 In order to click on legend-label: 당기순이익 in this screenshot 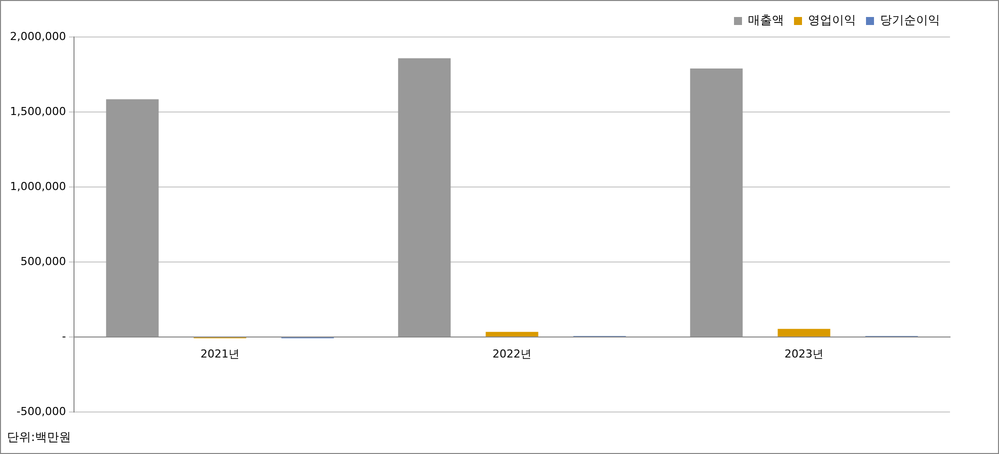, I will do `click(910, 20)`.